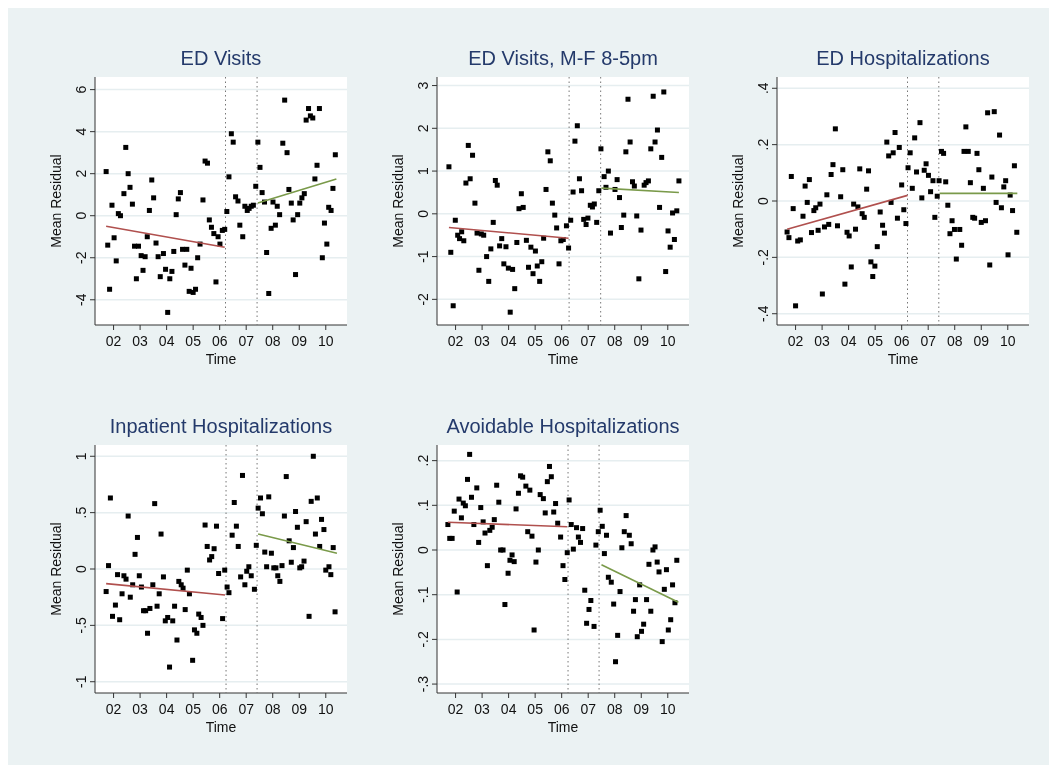 The width and height of the screenshot is (1057, 773). What do you see at coordinates (81, 131) in the screenshot?
I see `y-tick-label: 4` at bounding box center [81, 131].